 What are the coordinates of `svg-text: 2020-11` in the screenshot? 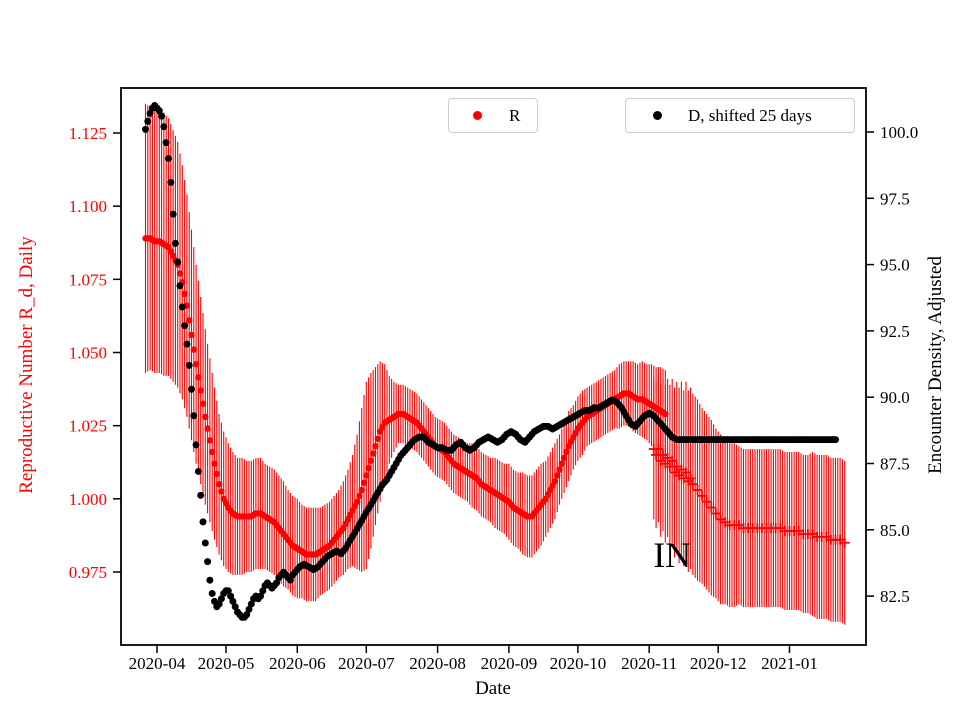 It's located at (649, 663).